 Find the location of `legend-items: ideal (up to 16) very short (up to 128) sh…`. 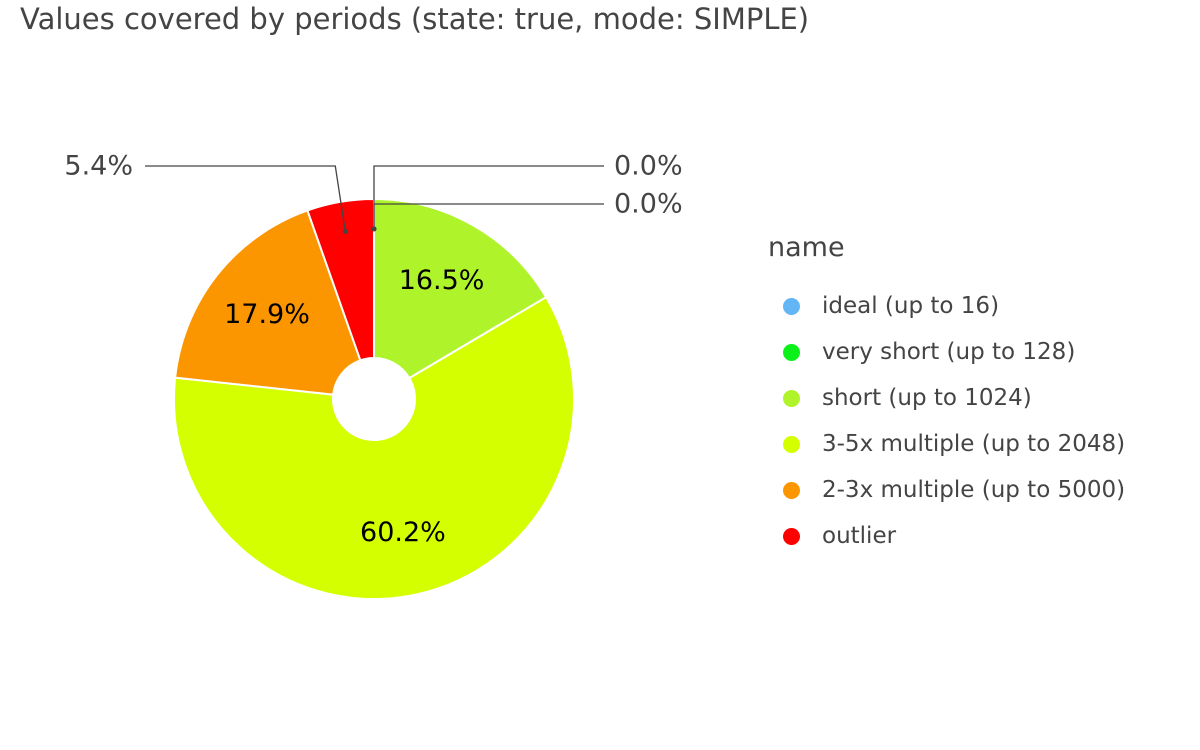

legend-items: ideal (up to 16) very short (up to 128) sh… is located at coordinates (946, 421).